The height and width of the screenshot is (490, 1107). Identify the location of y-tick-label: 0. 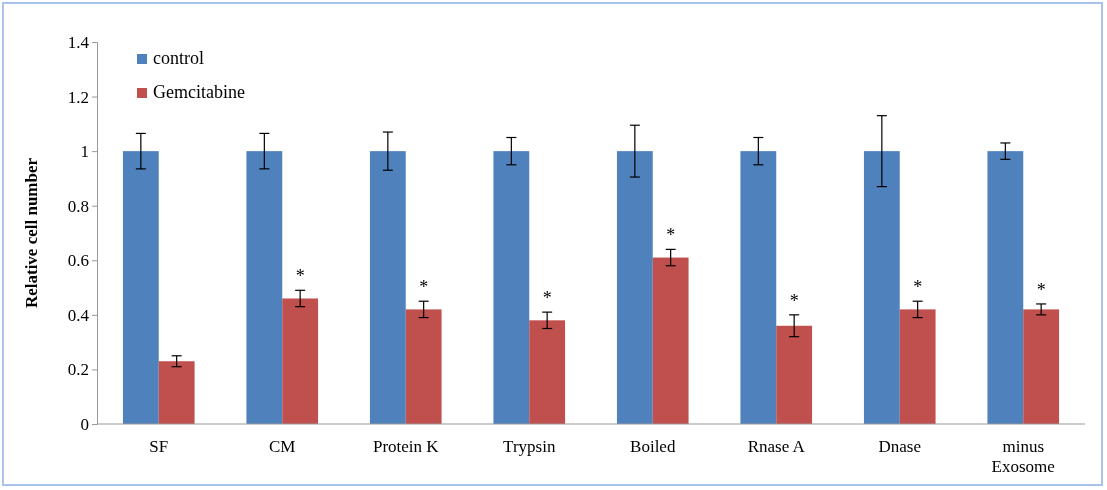
(84, 424).